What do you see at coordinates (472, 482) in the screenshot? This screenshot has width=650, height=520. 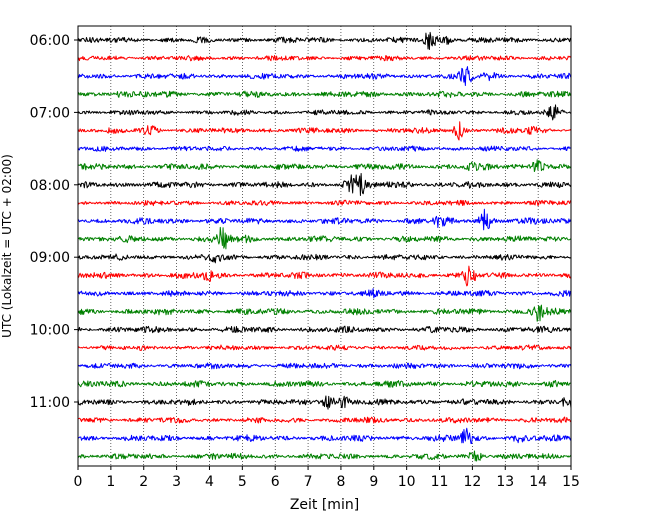 I see `x-tick-label: 12` at bounding box center [472, 482].